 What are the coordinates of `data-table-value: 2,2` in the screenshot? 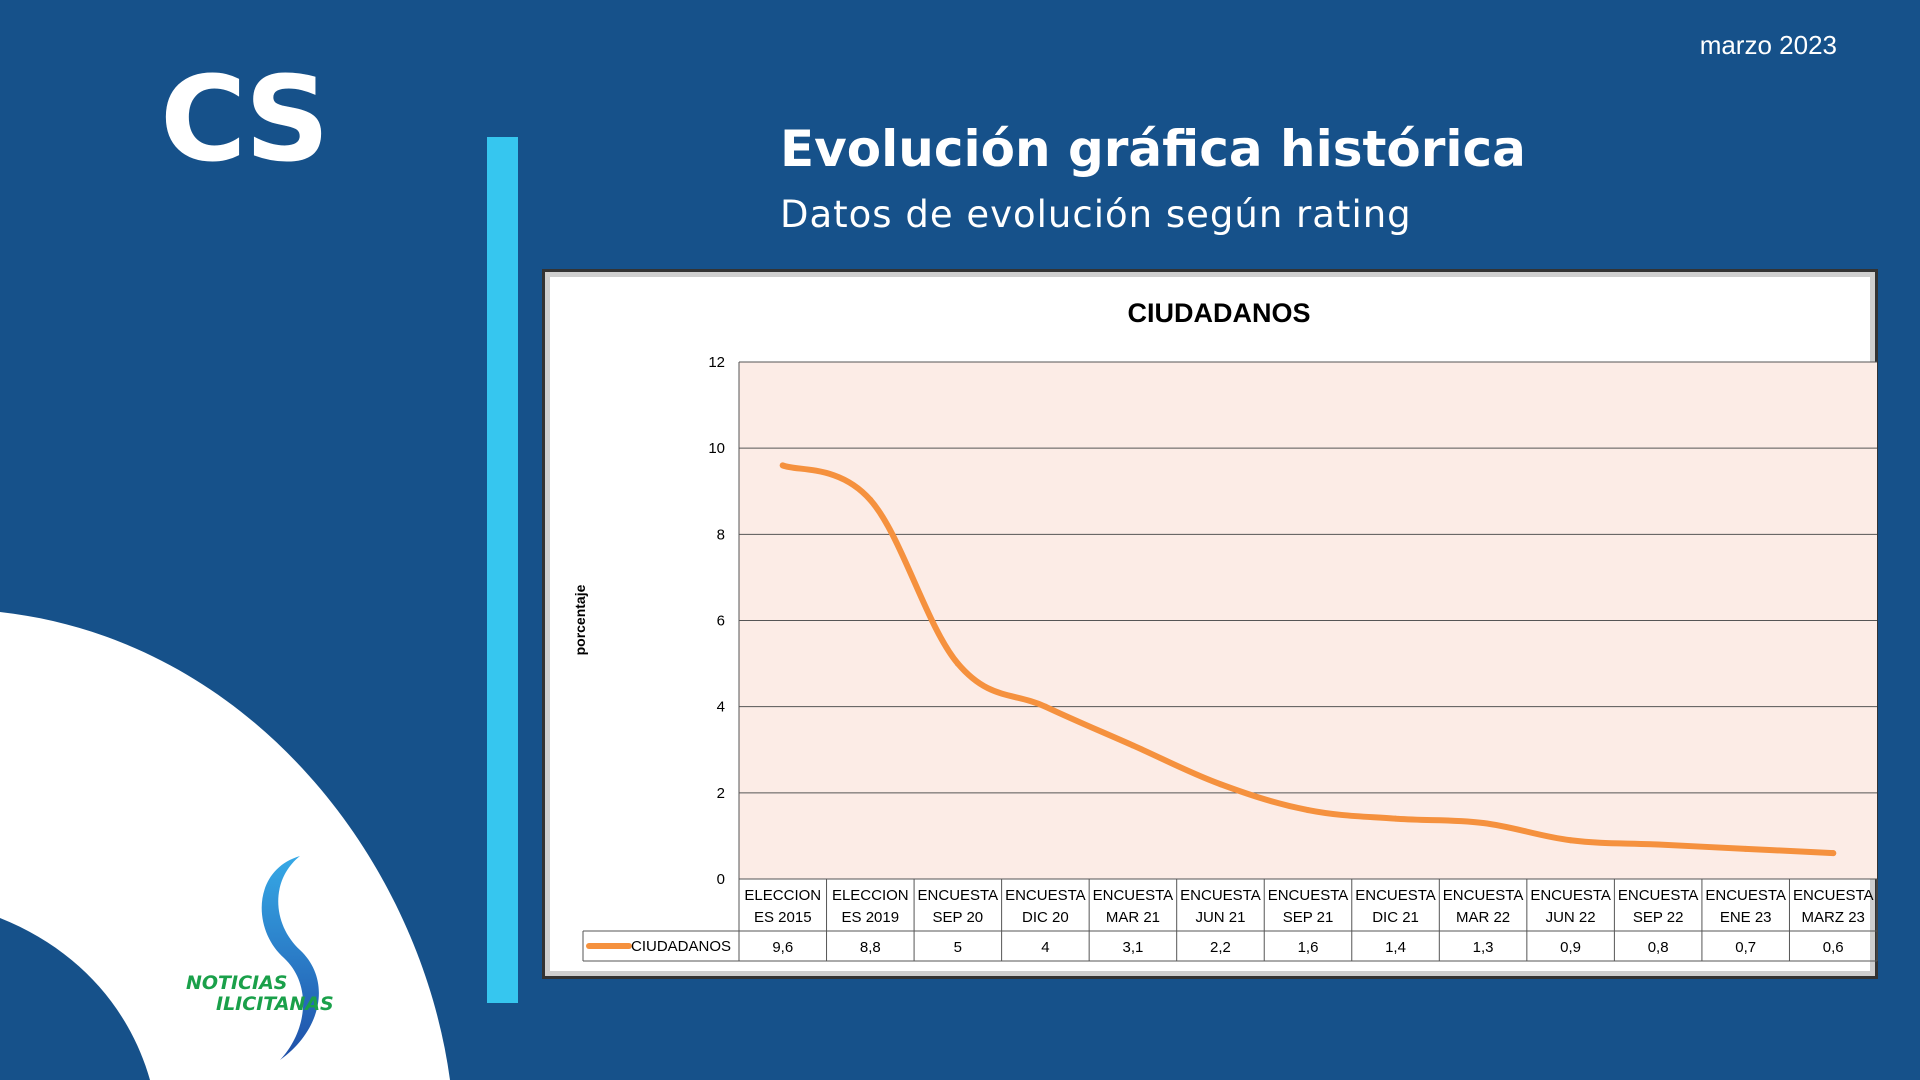 It's located at (1220, 947).